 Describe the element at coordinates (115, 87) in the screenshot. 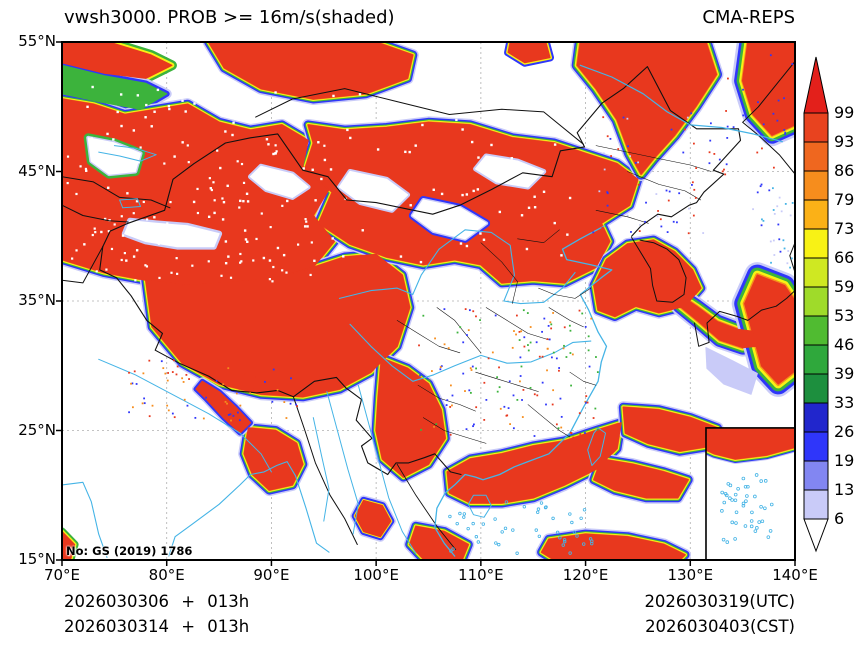

I see `shaded-region-topleft-green-band` at that location.